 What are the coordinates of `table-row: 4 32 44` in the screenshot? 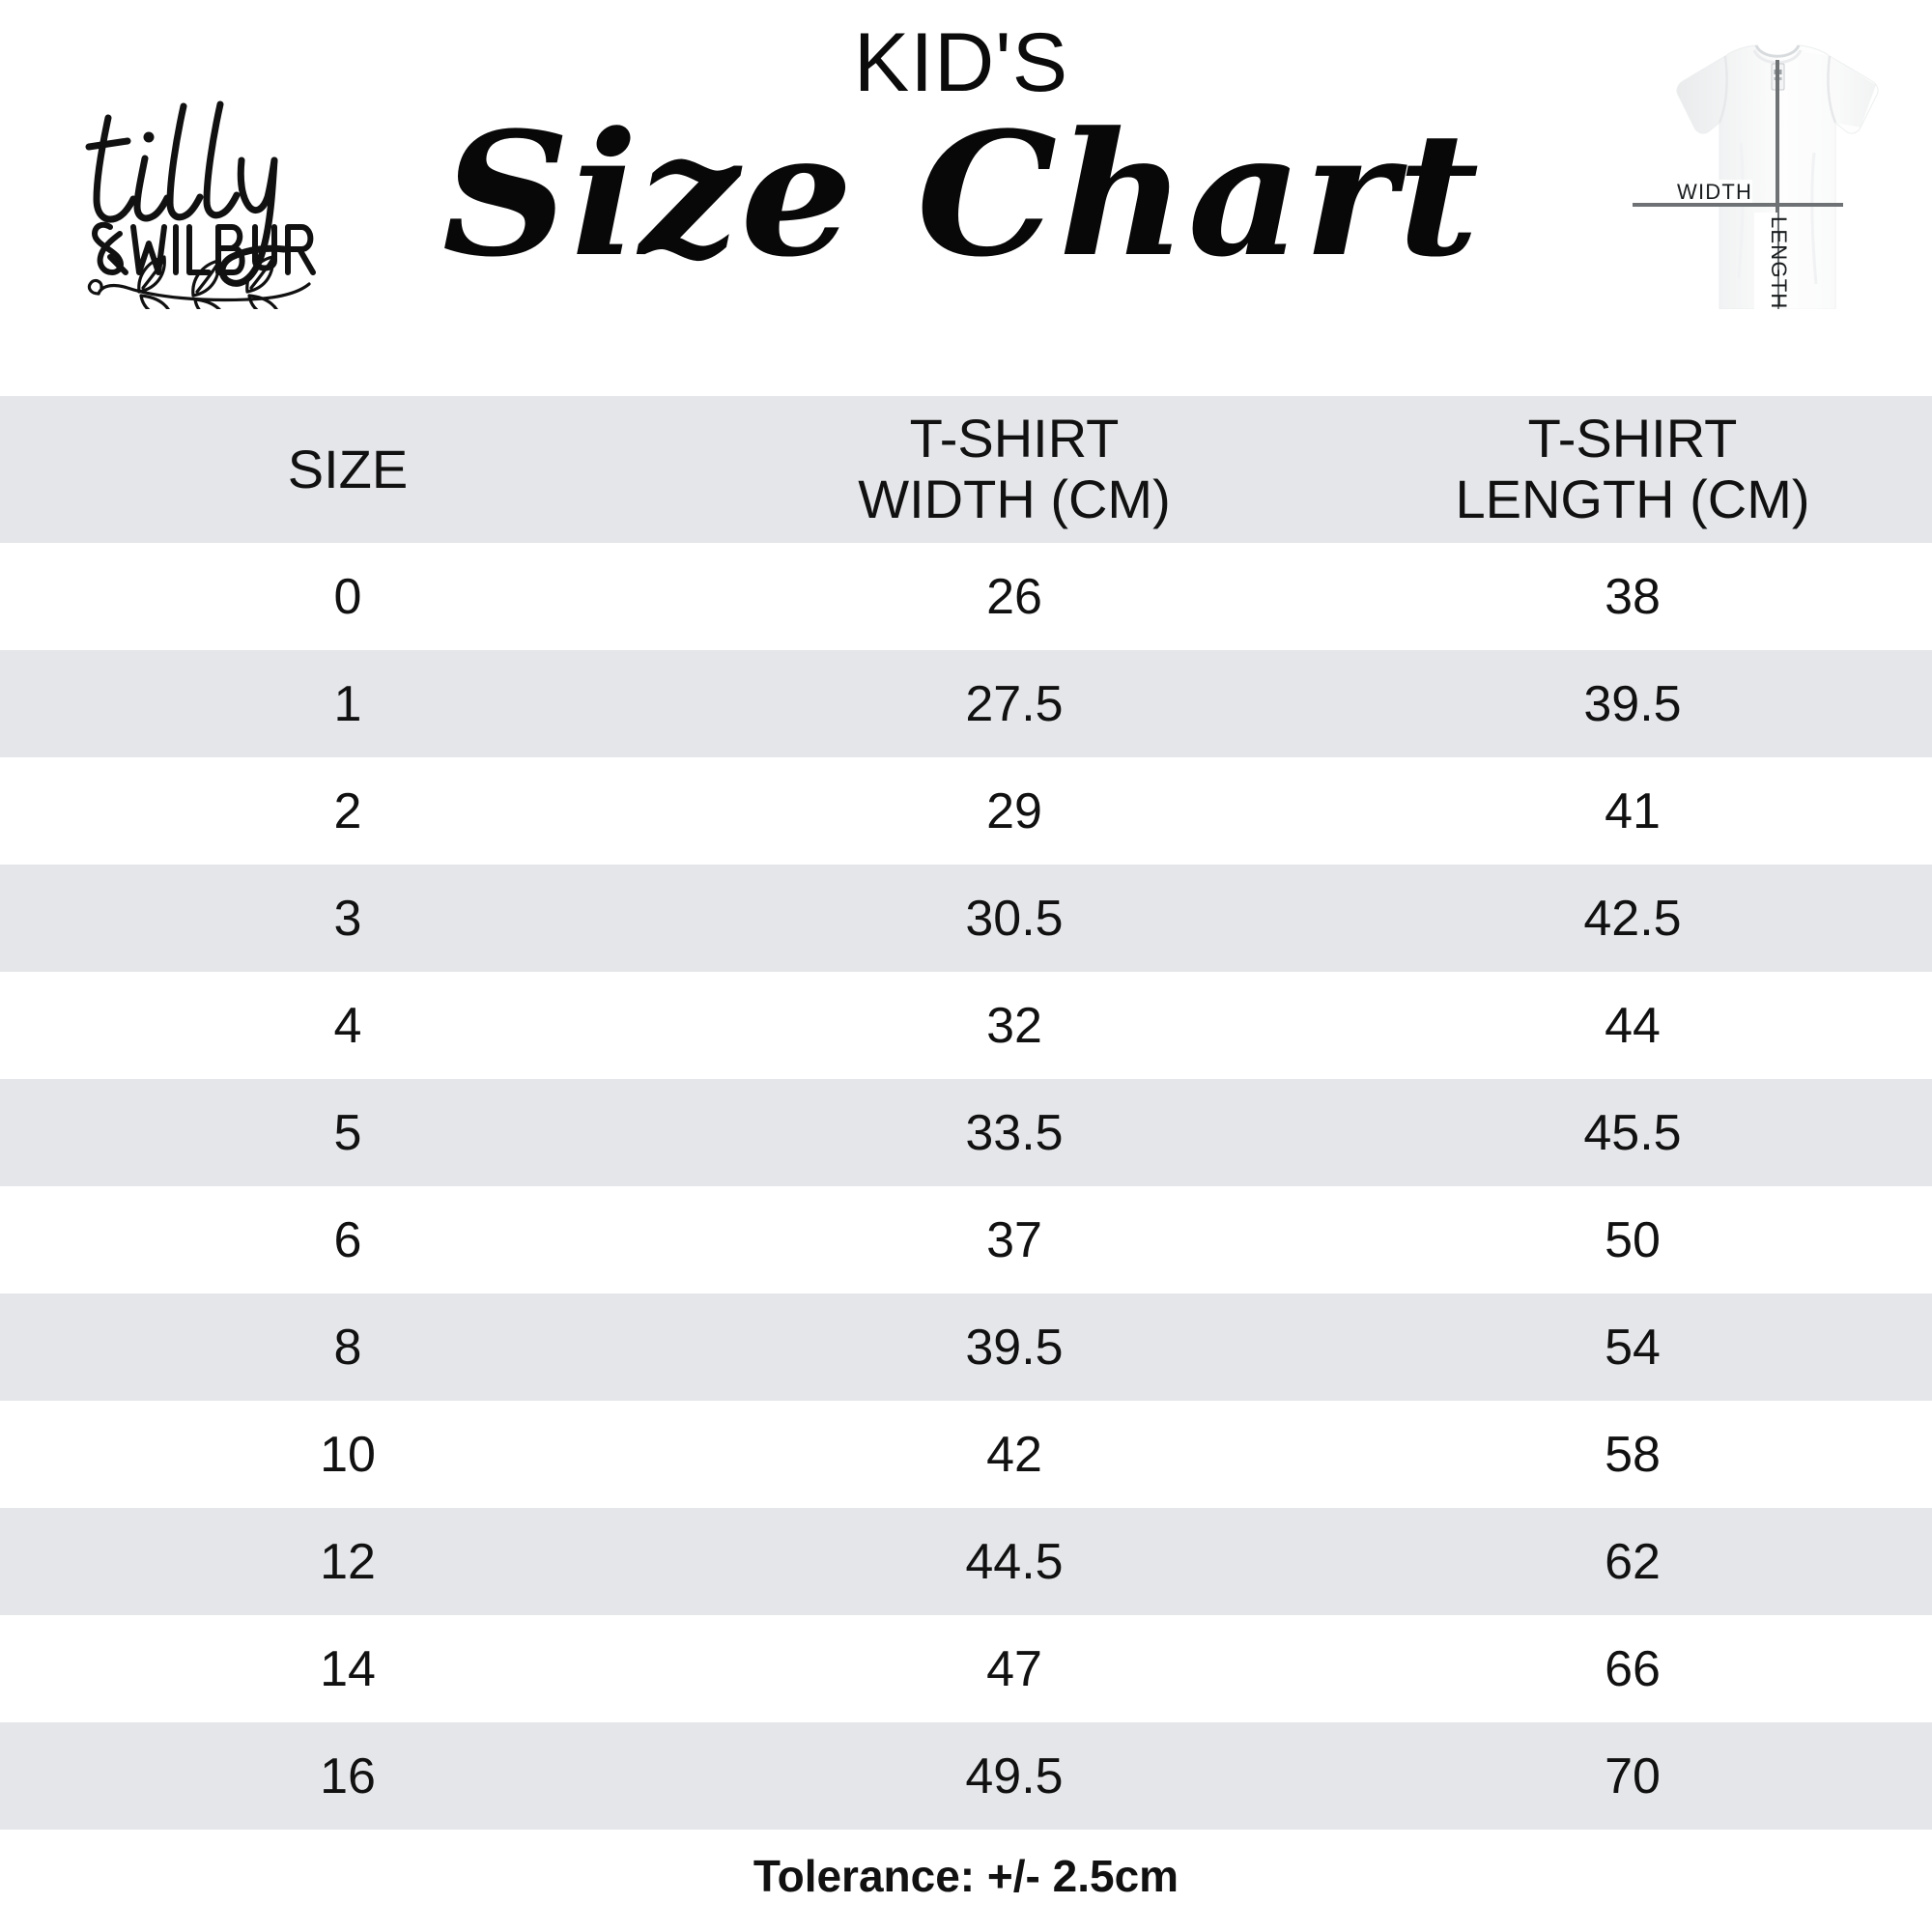 It's located at (966, 1025).